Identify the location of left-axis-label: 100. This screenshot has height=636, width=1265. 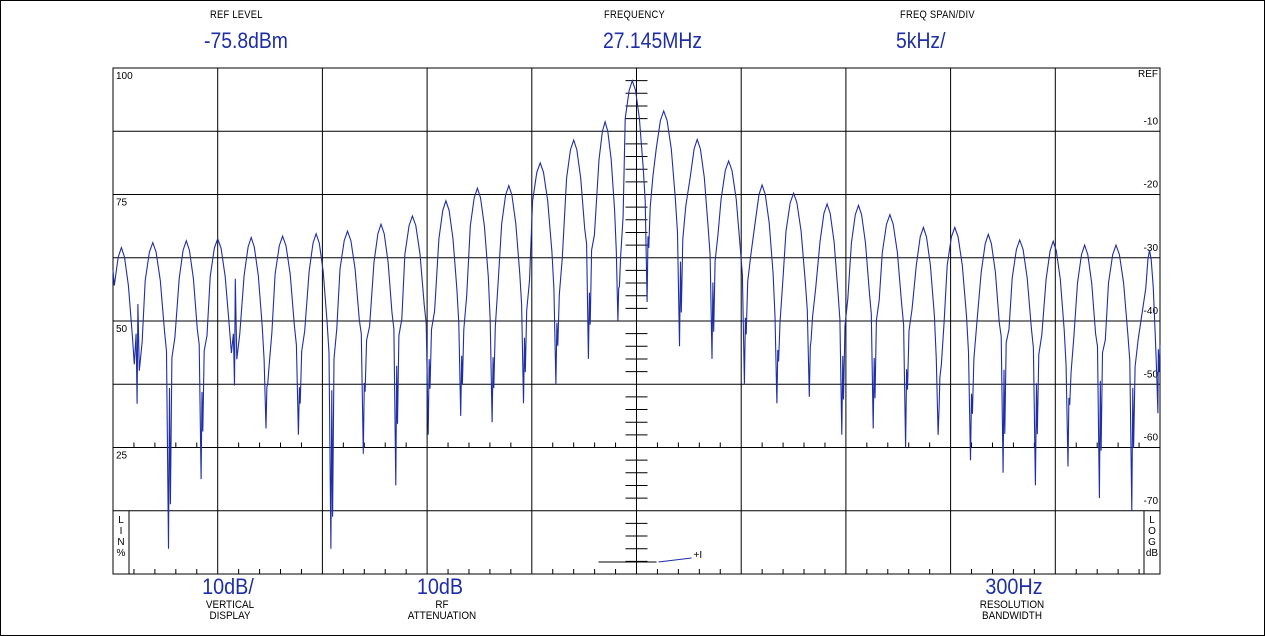
(124, 76).